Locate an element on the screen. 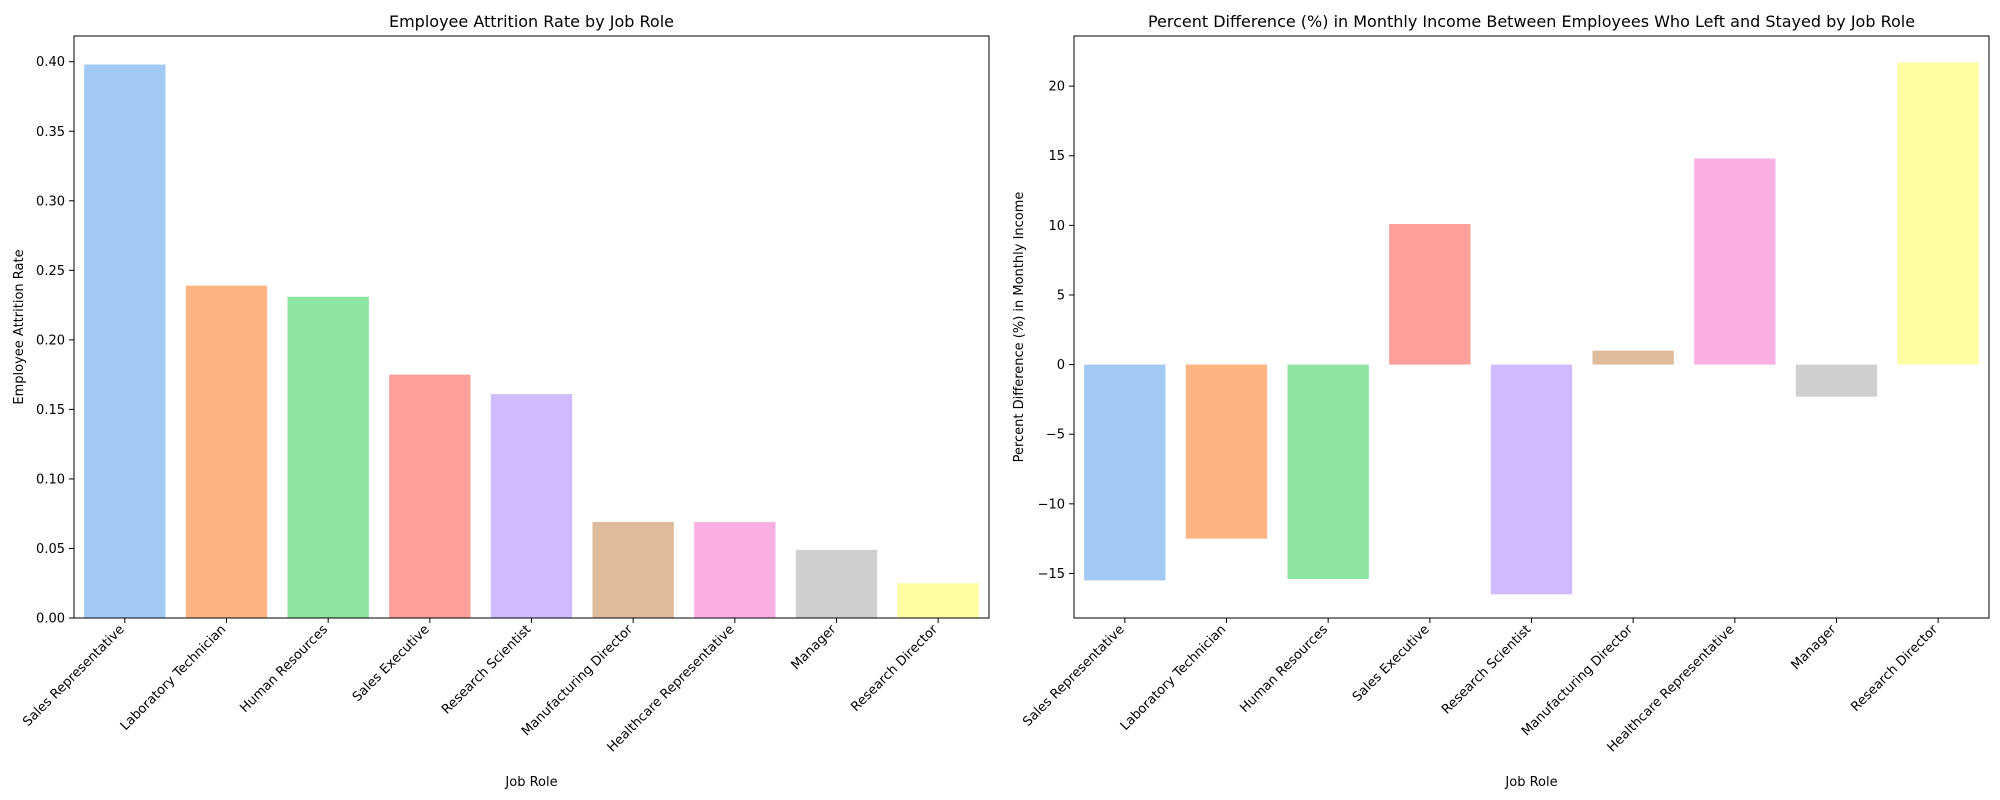 Image resolution: width=2000 pixels, height=800 pixels. income-diff-x-axis-label: Job Role is located at coordinates (1530, 782).